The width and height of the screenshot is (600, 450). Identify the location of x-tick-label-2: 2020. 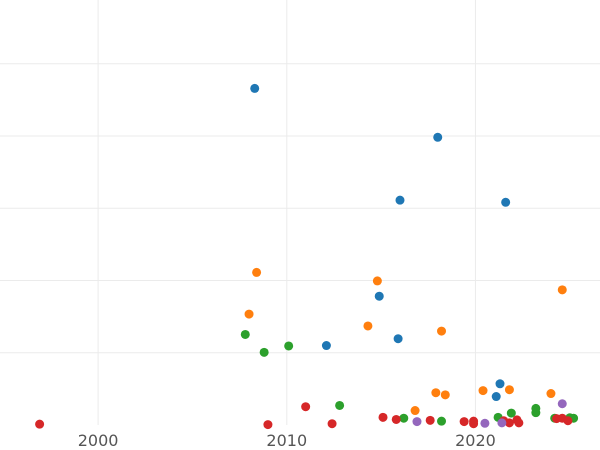
(475, 440).